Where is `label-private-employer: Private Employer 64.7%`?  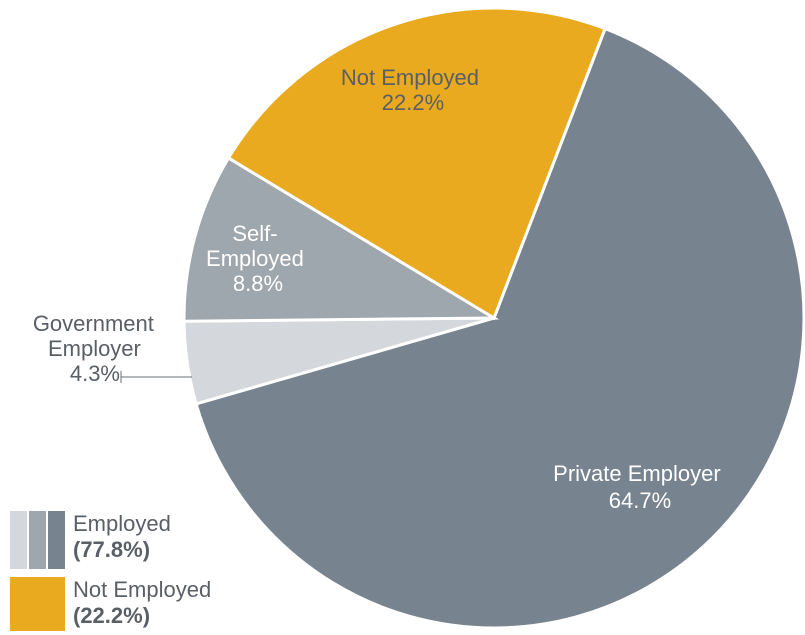
label-private-employer: Private Employer 64.7% is located at coordinates (640, 487).